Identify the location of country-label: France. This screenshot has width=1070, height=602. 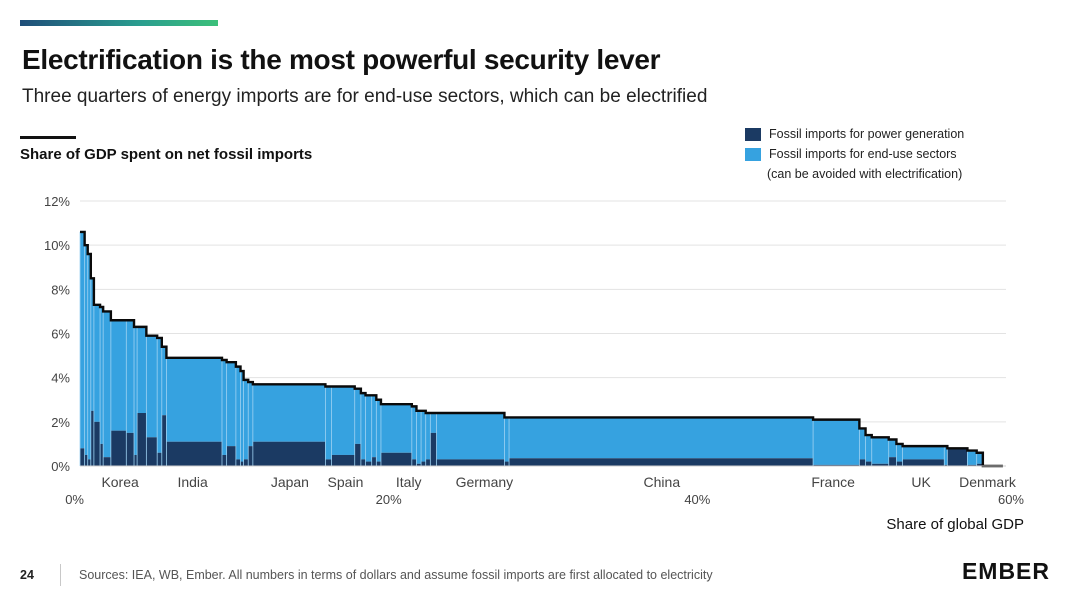
(833, 482).